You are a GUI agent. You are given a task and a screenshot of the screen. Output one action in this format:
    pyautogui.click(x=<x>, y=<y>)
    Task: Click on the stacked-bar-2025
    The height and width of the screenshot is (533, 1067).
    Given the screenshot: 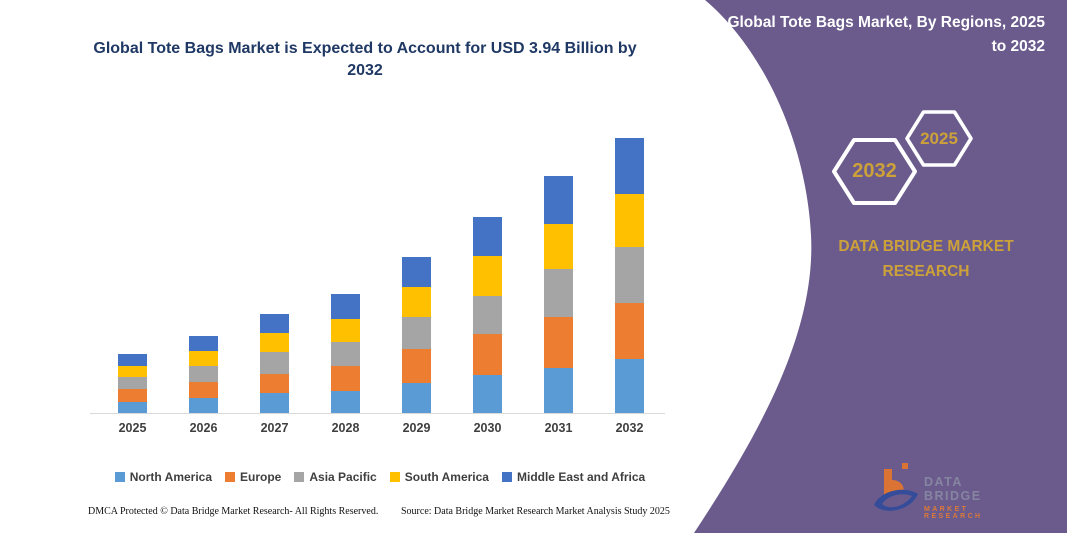 What is the action you would take?
    pyautogui.click(x=132, y=383)
    